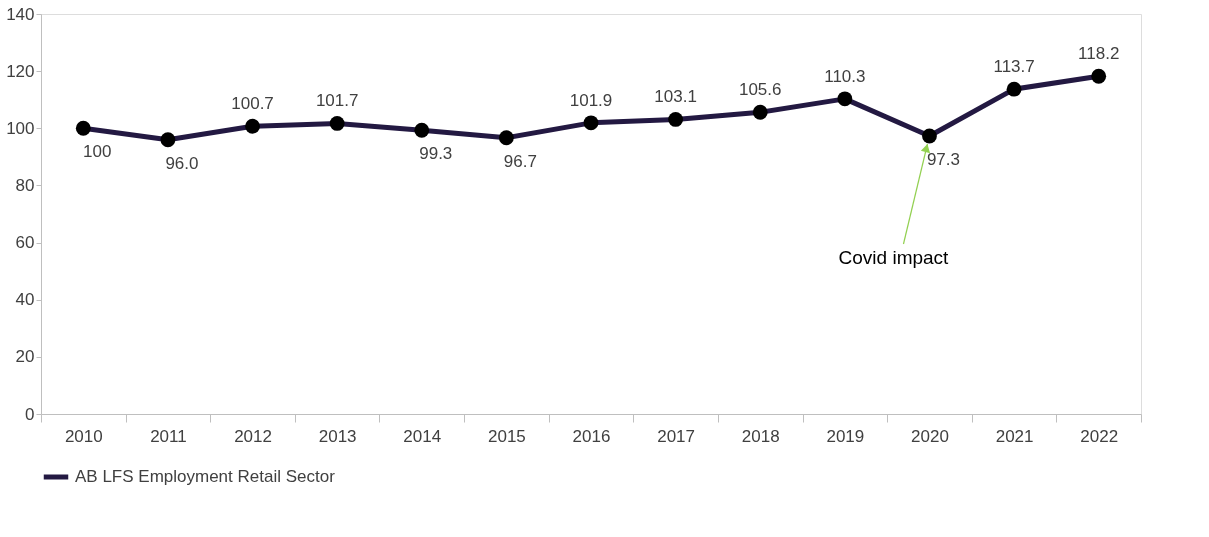 Image resolution: width=1209 pixels, height=537 pixels. What do you see at coordinates (1099, 436) in the screenshot?
I see `x-tick-label: 2022` at bounding box center [1099, 436].